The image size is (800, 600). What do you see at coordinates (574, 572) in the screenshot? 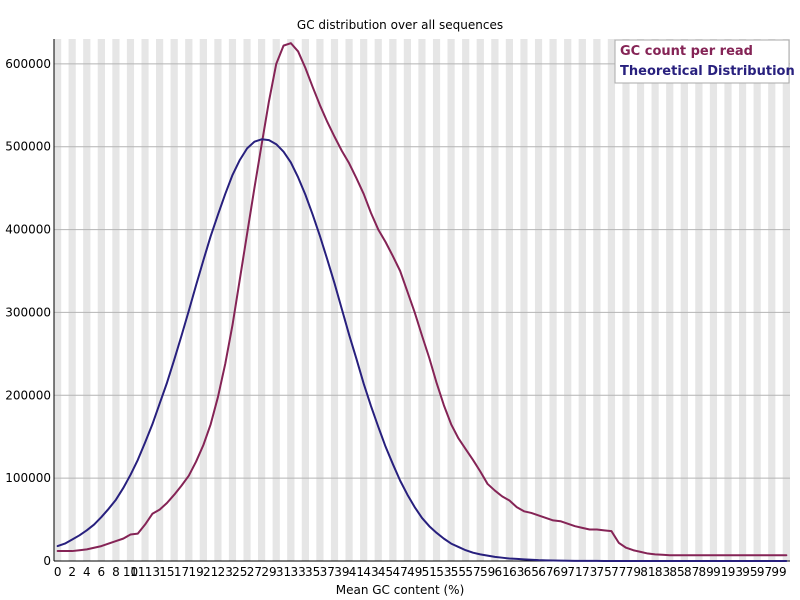
I see `x-tick-label: 71` at bounding box center [574, 572].